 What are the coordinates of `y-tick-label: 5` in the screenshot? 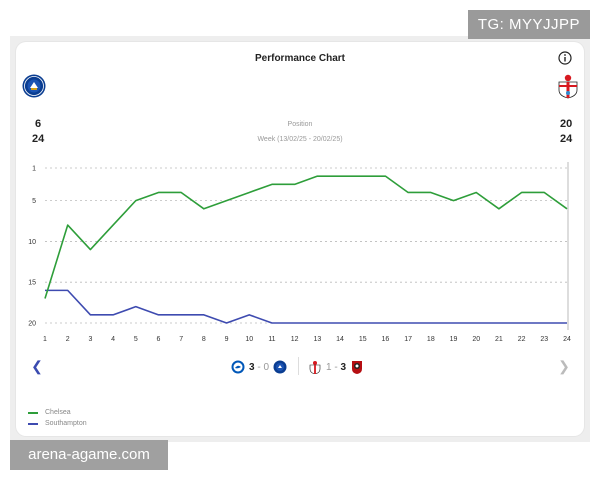 It's located at (34, 201).